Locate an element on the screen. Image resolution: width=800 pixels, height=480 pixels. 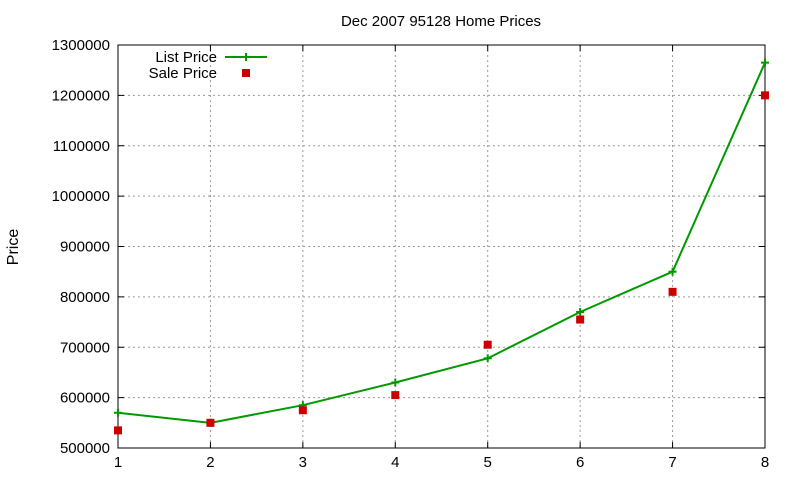
x-tick-label: 5 is located at coordinates (488, 462).